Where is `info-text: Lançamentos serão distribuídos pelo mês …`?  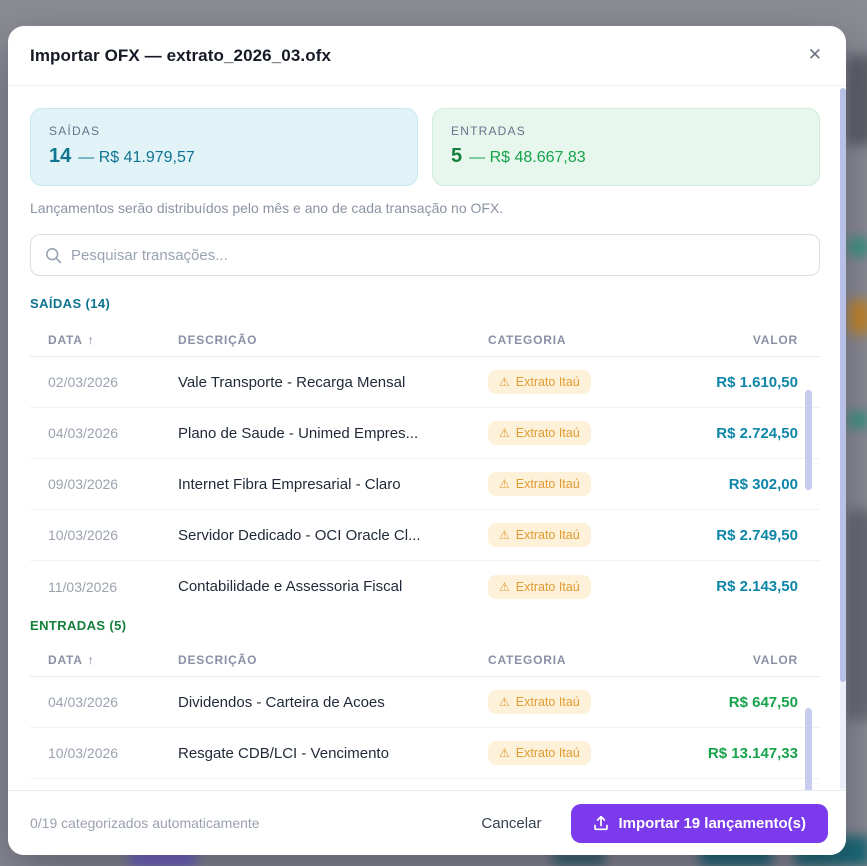 info-text: Lançamentos serão distribuídos pelo mês … is located at coordinates (267, 208).